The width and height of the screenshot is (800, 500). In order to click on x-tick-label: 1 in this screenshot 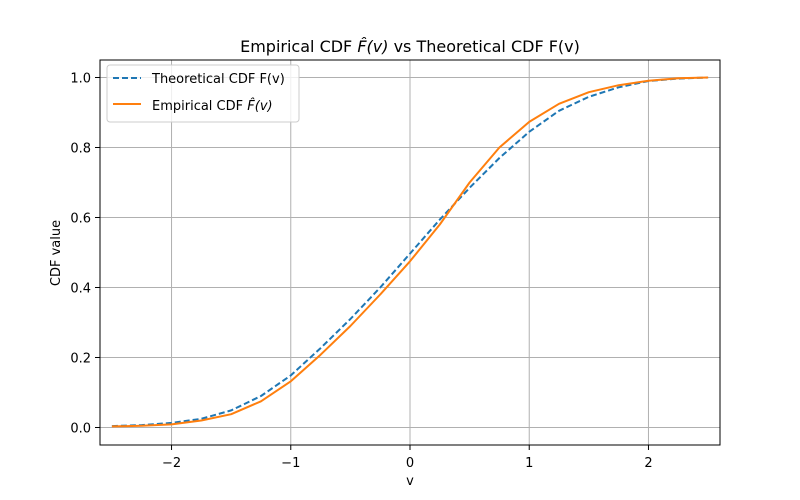, I will do `click(529, 463)`.